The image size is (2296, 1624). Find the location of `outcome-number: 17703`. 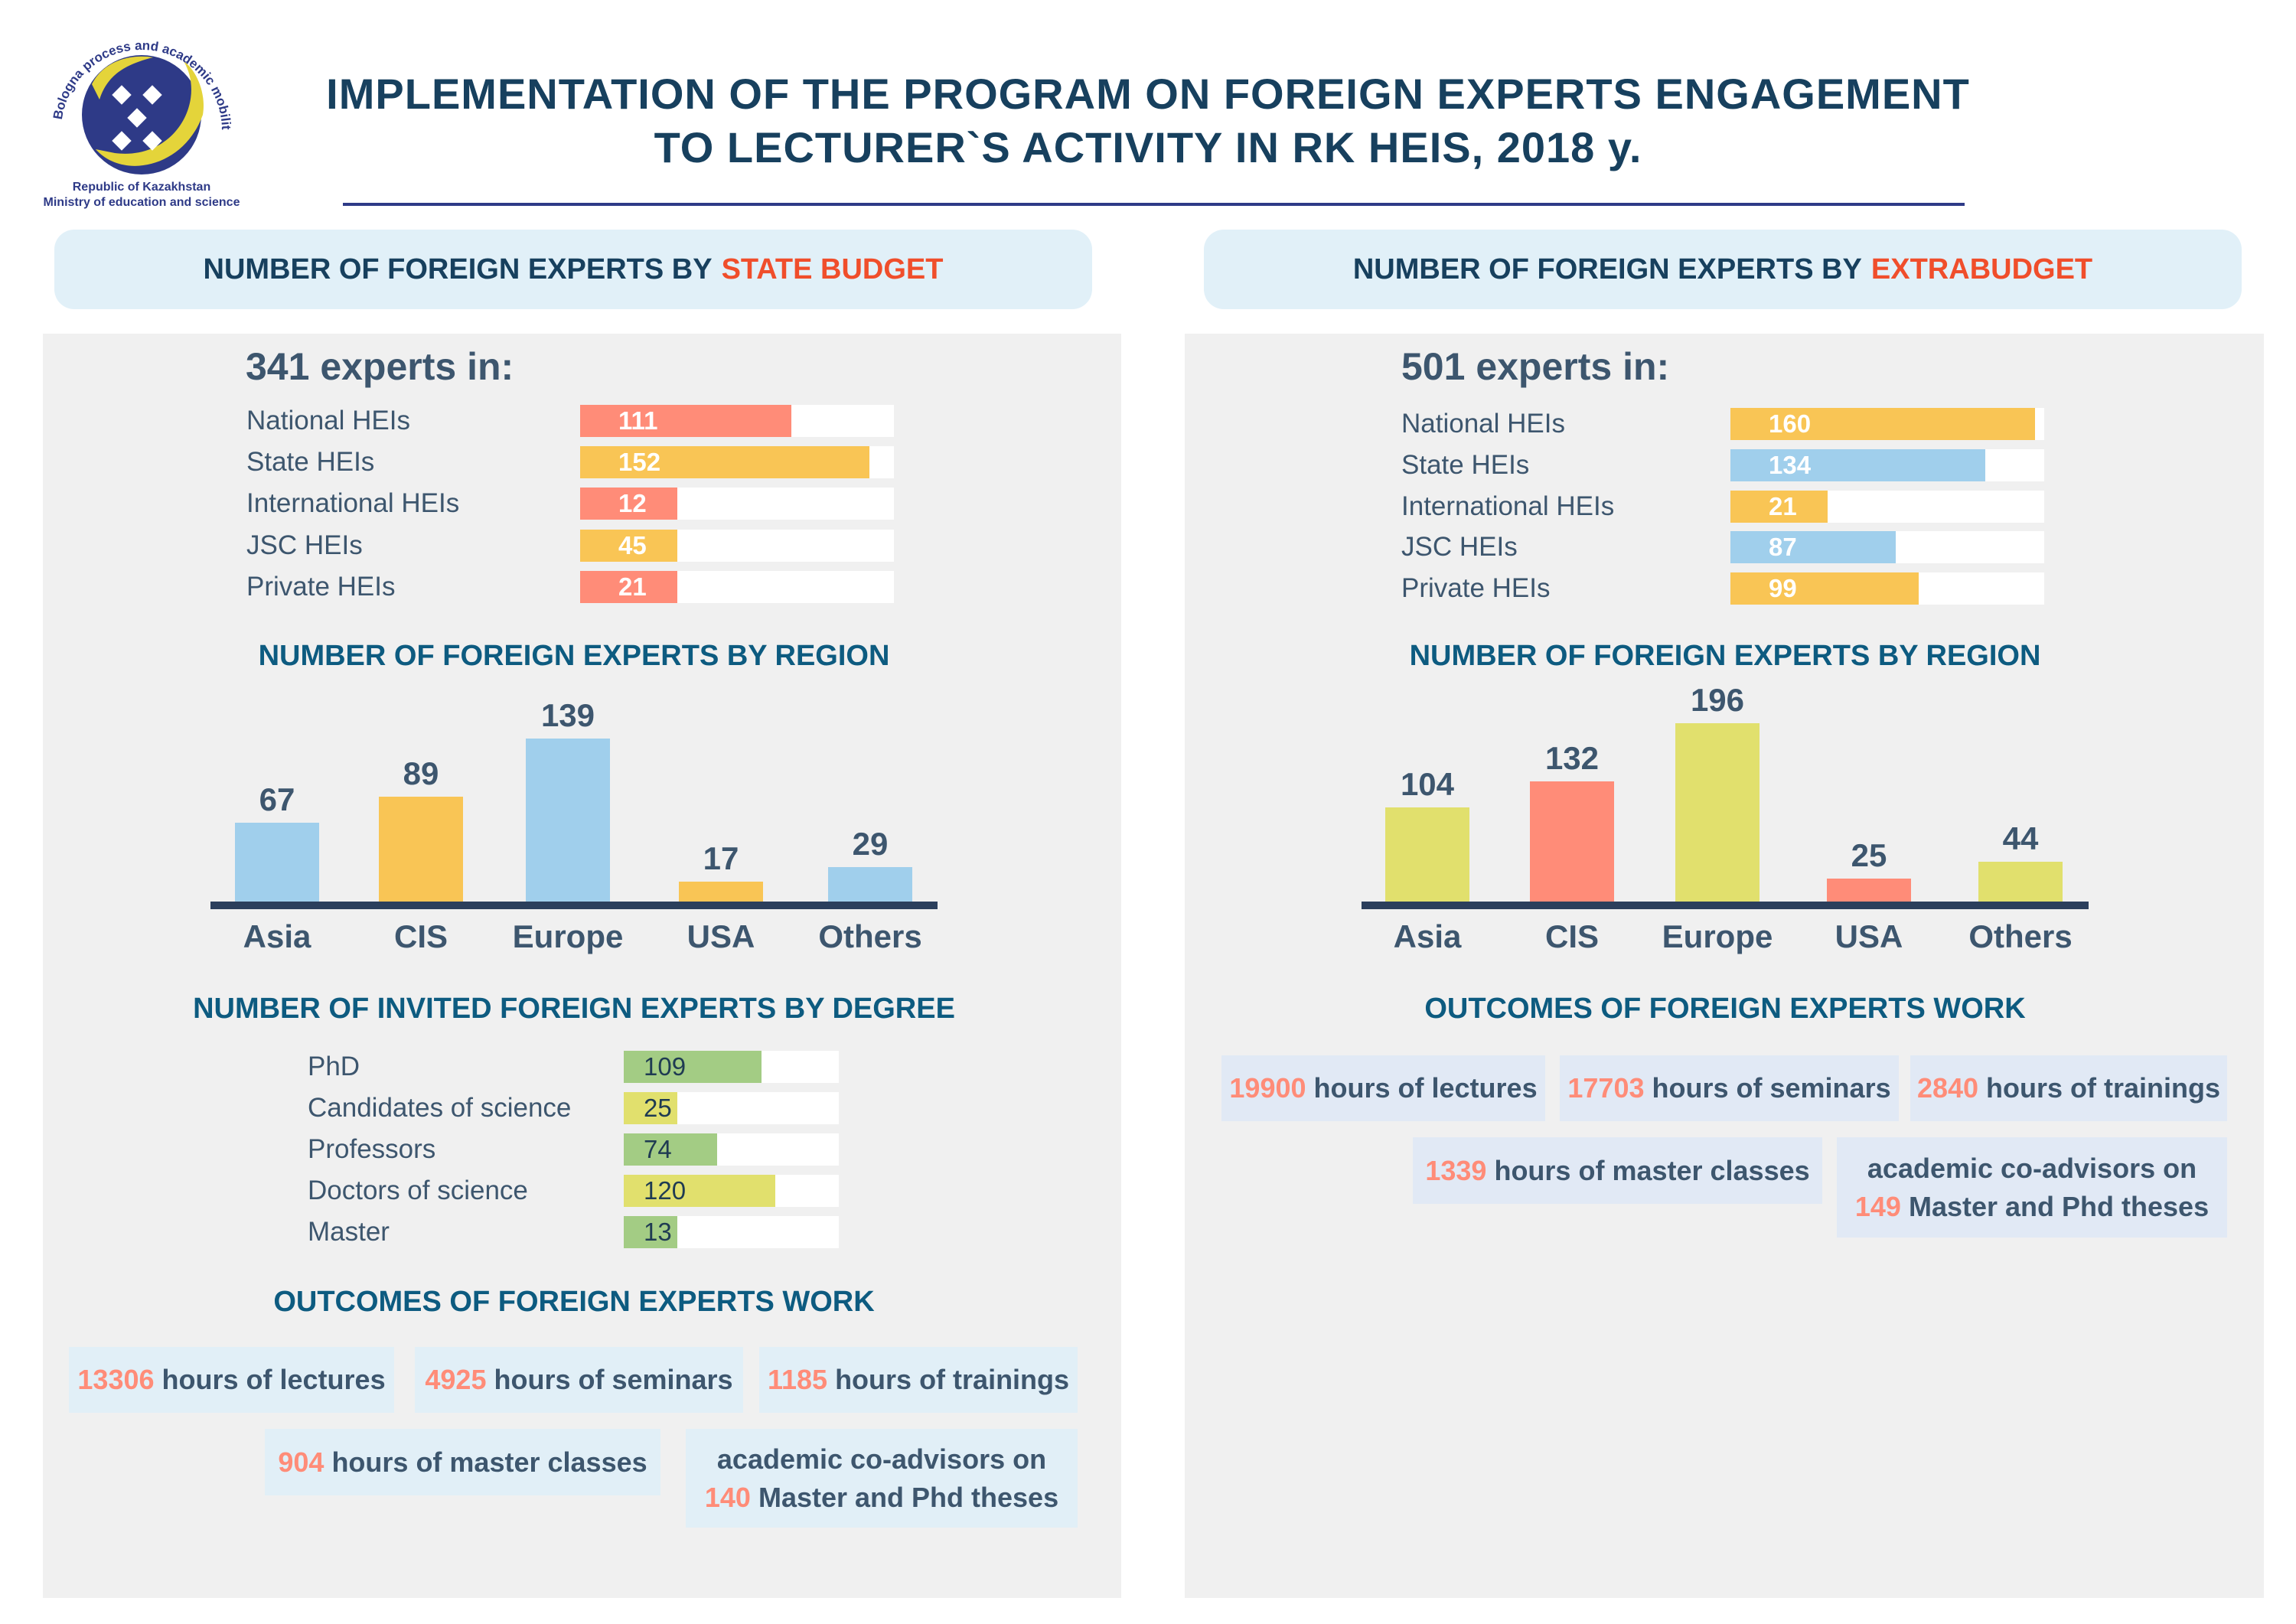

outcome-number: 17703 is located at coordinates (1606, 1088).